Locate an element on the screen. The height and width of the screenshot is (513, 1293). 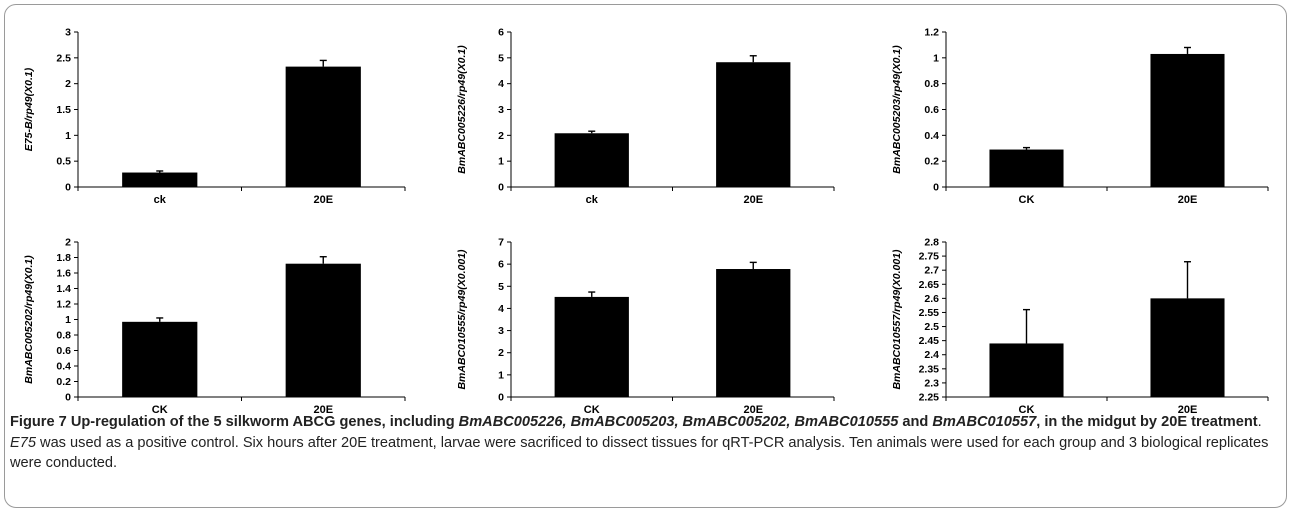
chart-2-ylabel: BmABC005226/rp49(X0.1) is located at coordinates (462, 109).